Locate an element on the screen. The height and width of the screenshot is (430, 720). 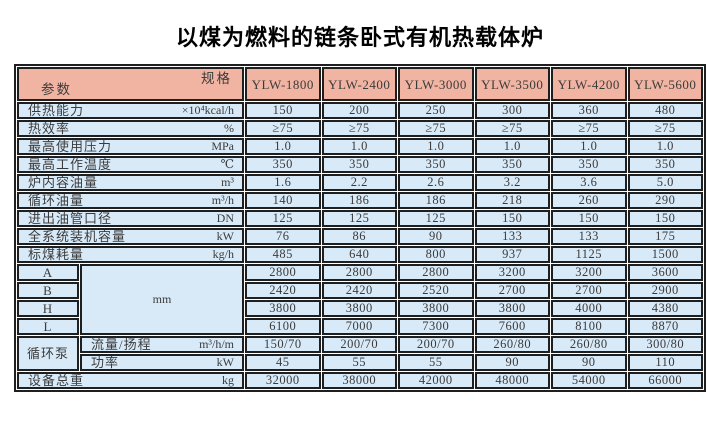
spec-value: 2.6 is located at coordinates (436, 182).